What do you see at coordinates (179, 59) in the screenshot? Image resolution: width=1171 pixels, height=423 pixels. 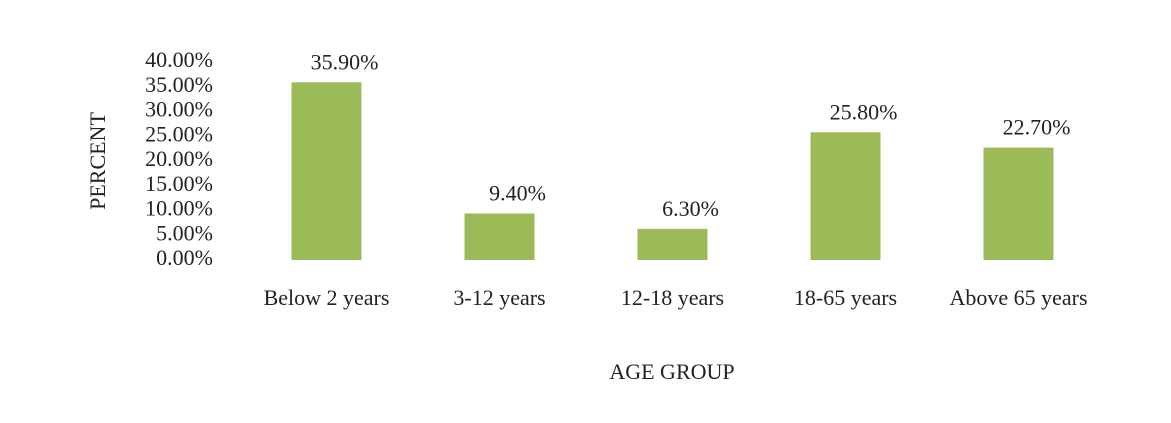 I see `y-tick-label: 40.00%` at bounding box center [179, 59].